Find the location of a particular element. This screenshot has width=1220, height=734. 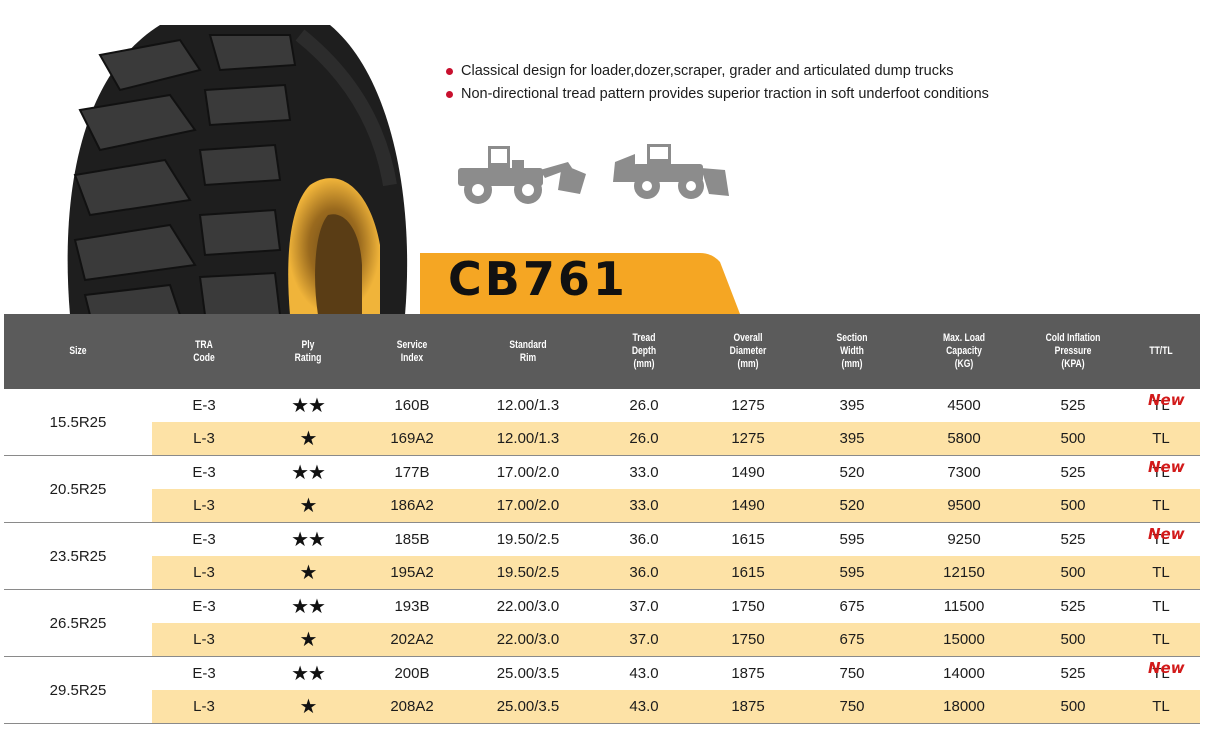

rim-cell: 17.00/2.0 is located at coordinates (528, 472).